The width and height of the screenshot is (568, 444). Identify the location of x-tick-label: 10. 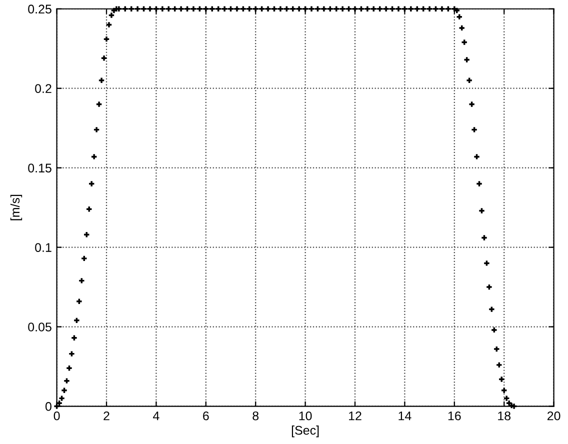
(305, 415).